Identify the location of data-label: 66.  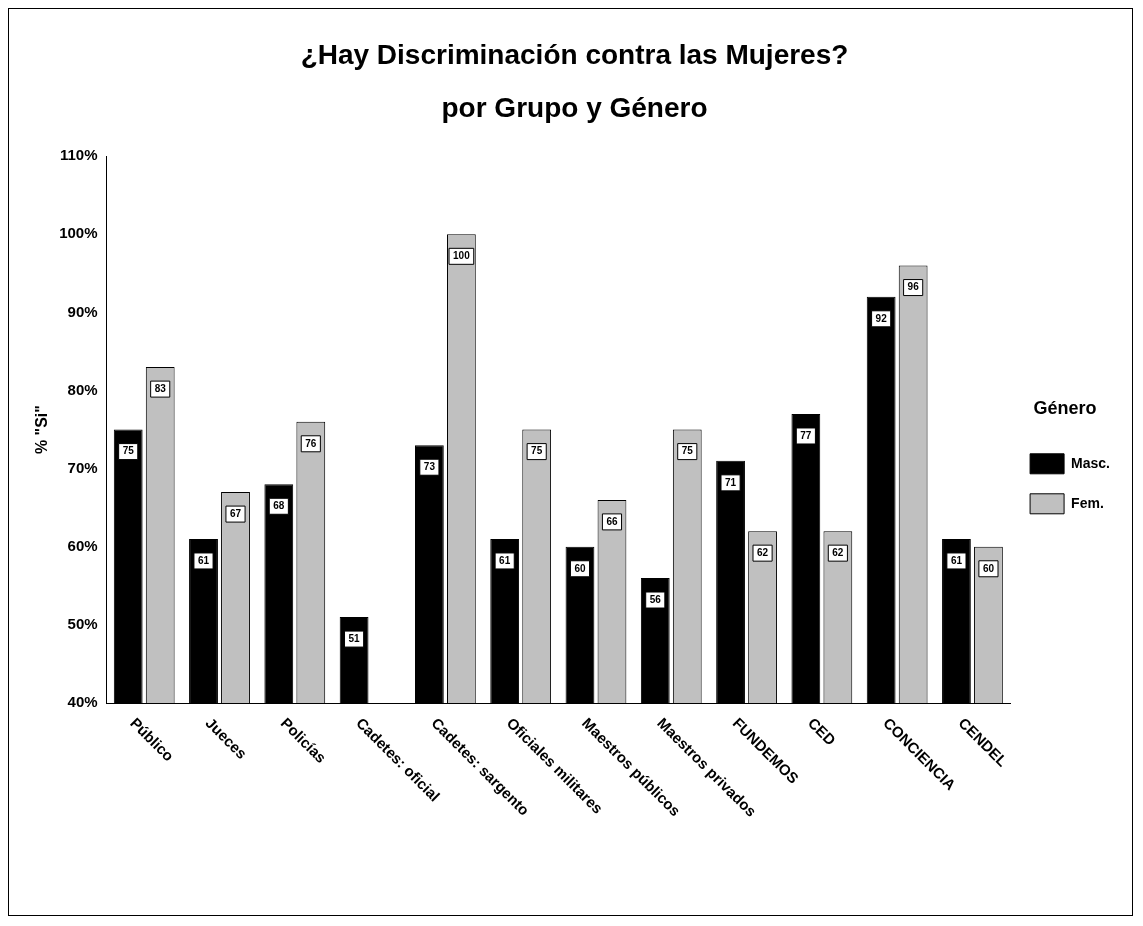
(612, 521).